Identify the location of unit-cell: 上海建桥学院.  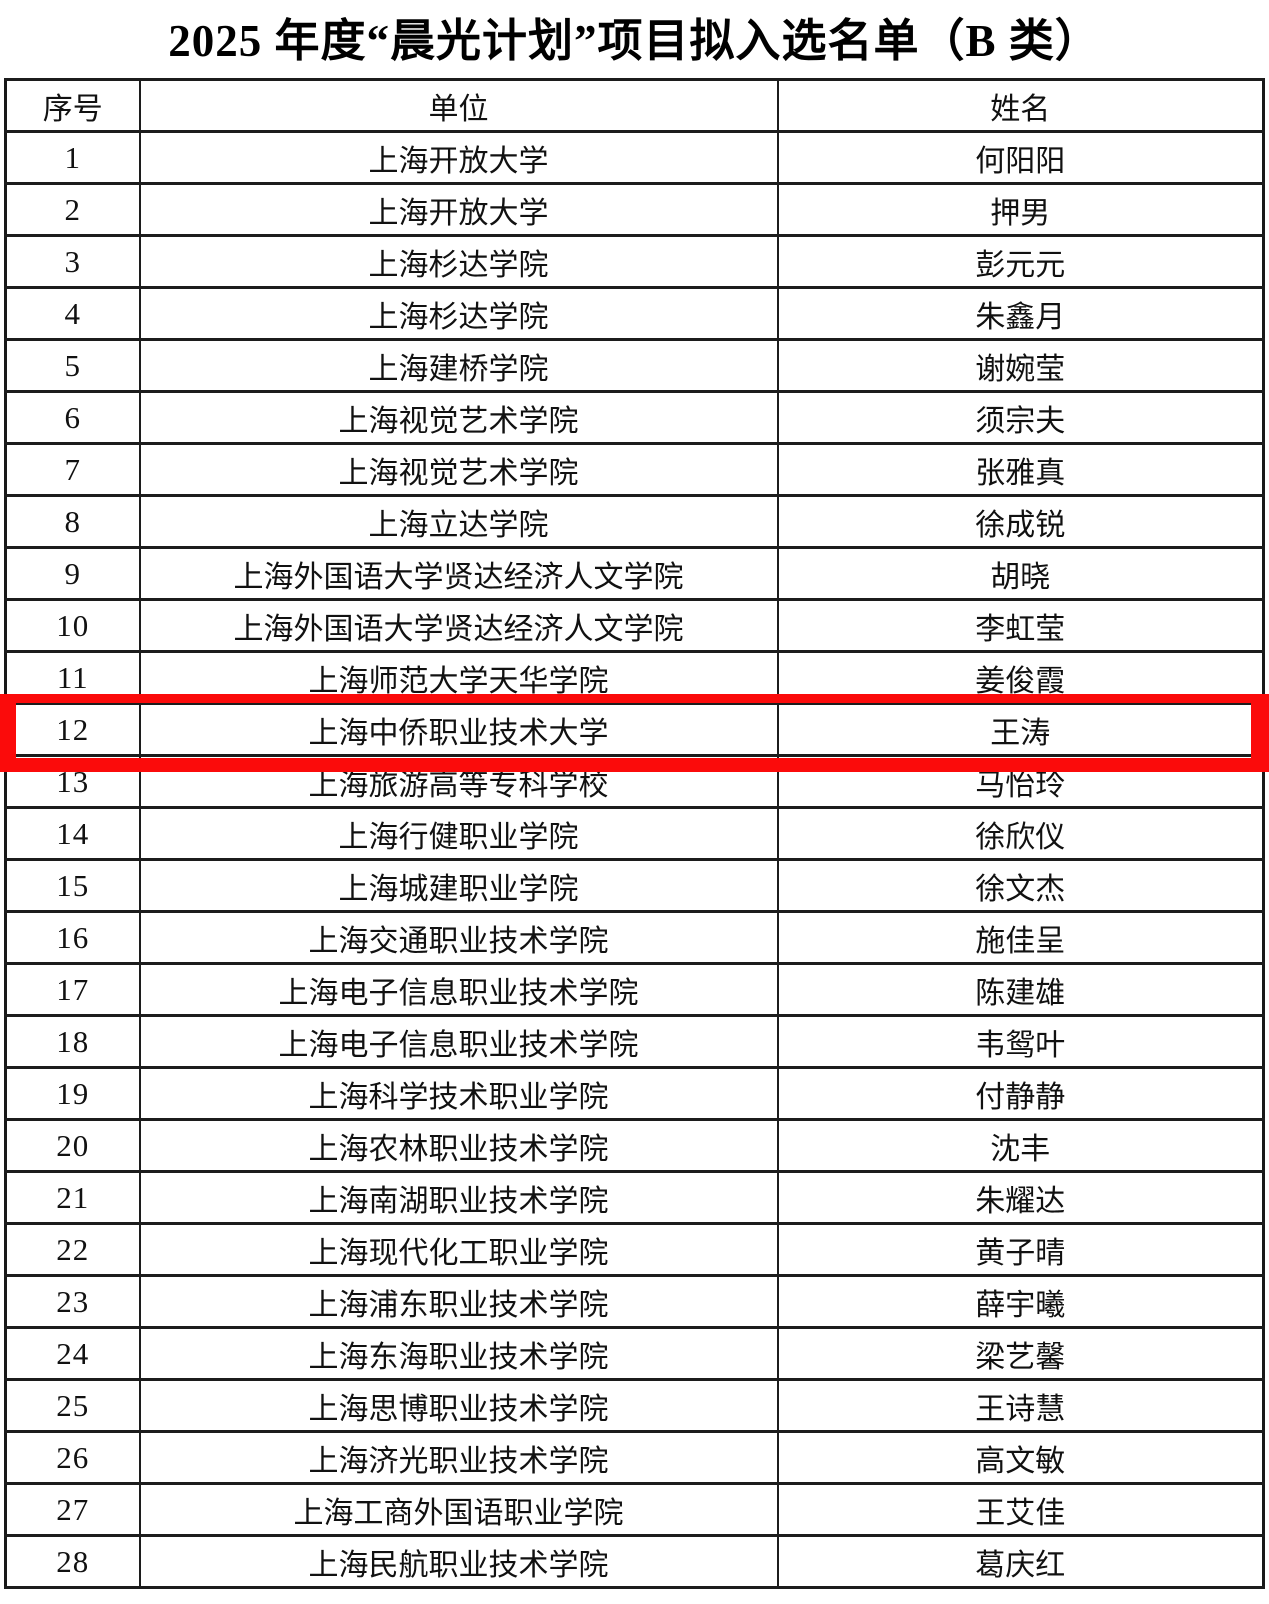
(458, 365).